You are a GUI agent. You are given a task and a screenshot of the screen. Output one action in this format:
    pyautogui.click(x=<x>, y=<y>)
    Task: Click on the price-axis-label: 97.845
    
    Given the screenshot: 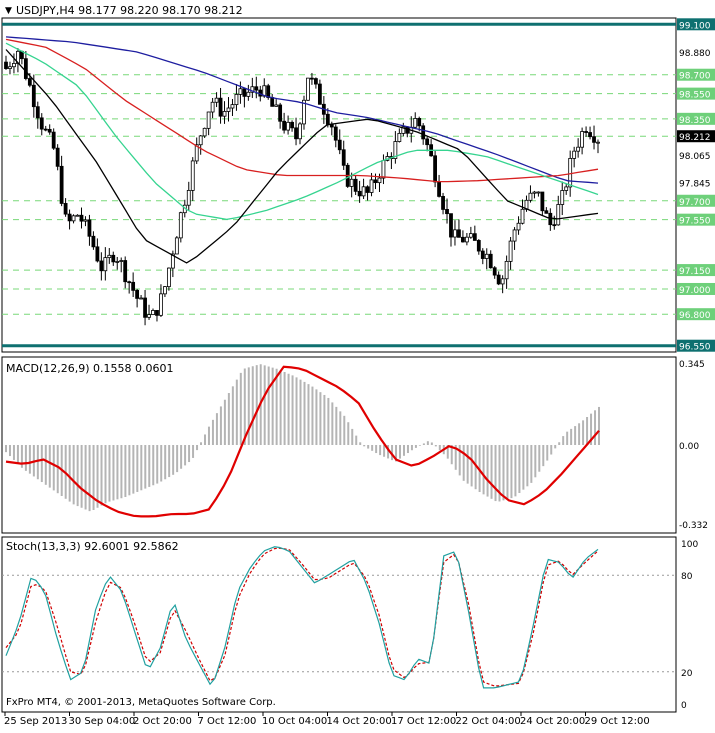 What is the action you would take?
    pyautogui.click(x=695, y=184)
    